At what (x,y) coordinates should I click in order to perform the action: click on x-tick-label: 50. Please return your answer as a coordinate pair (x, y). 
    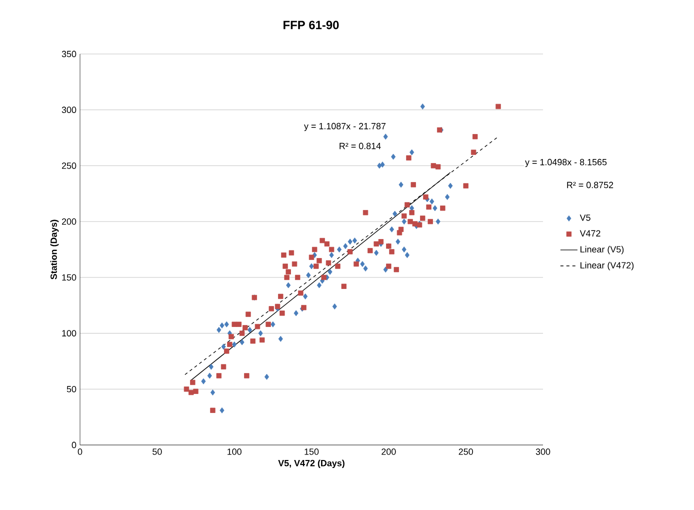
    Looking at the image, I should click on (157, 451).